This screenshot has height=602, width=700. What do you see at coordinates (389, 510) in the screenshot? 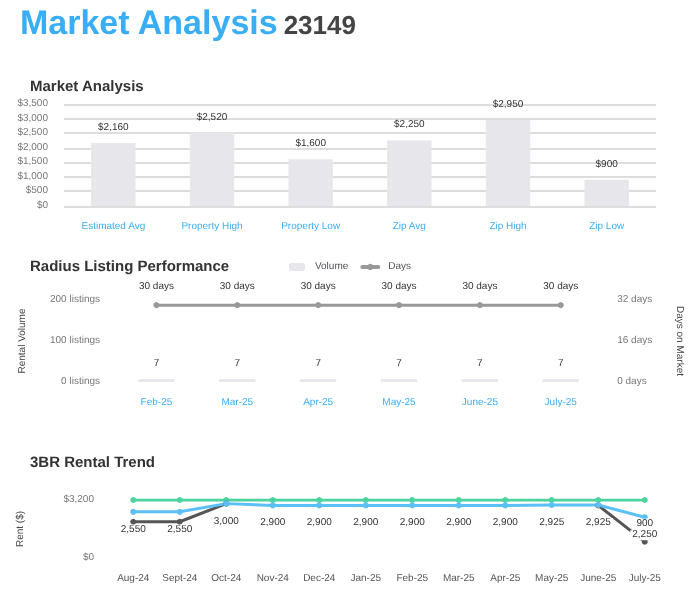
I see `line-series` at bounding box center [389, 510].